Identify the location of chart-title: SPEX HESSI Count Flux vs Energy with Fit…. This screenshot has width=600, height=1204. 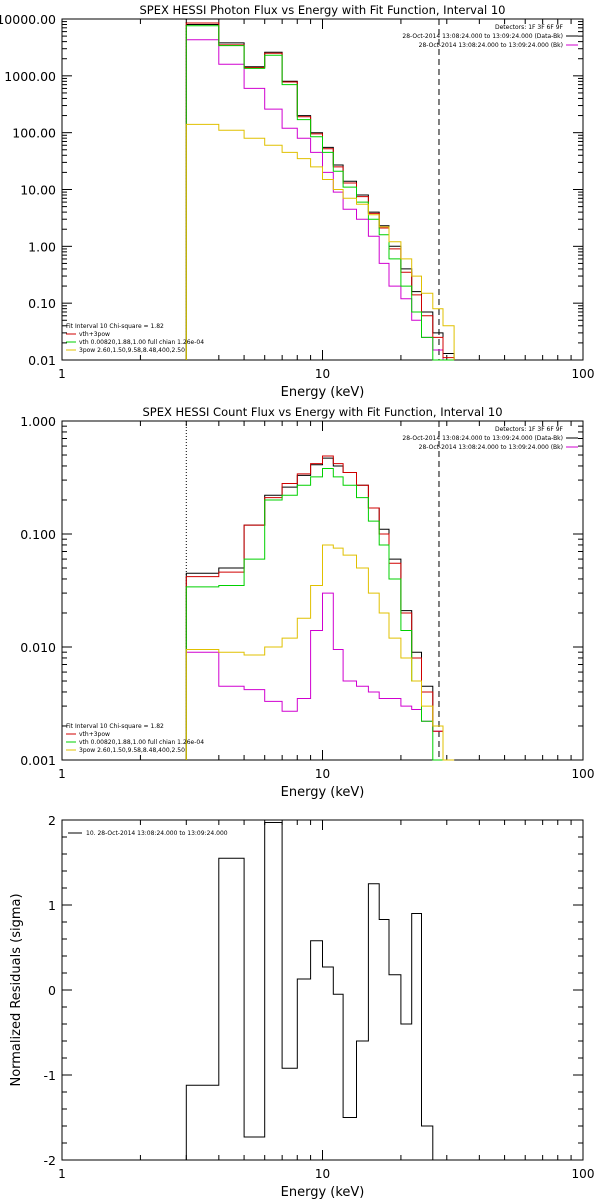
(322, 412).